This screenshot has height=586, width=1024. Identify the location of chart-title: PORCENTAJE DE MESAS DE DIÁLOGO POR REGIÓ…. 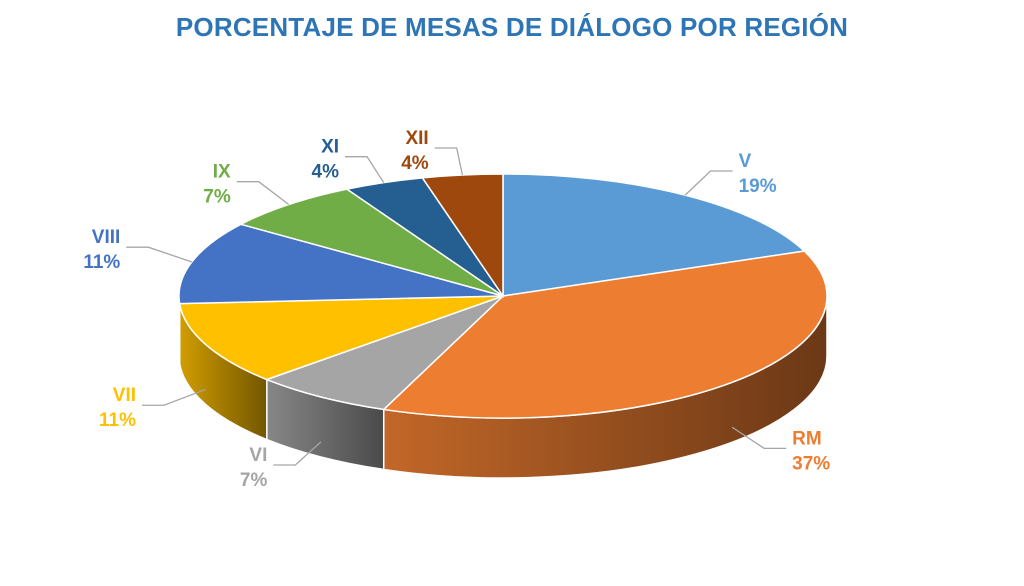
(512, 27).